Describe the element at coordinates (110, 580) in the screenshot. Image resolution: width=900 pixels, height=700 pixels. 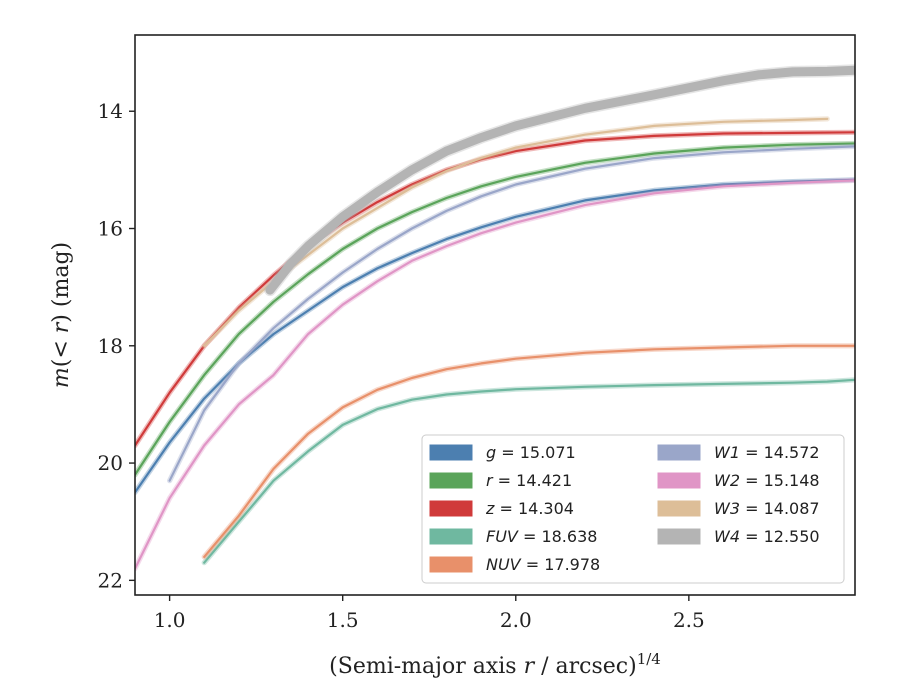
I see `y-tick-label: 22` at that location.